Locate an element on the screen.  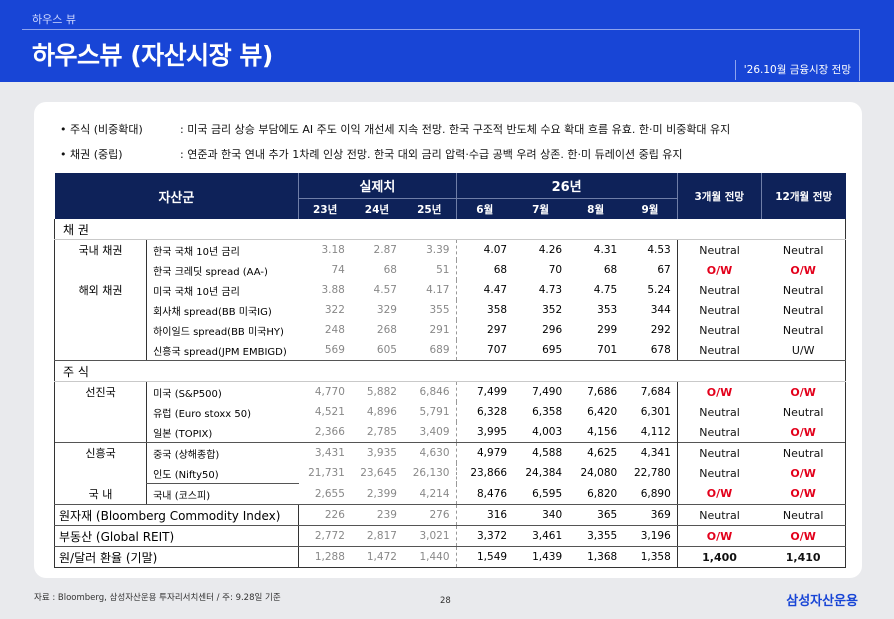
col-header: 8월 is located at coordinates (596, 208).